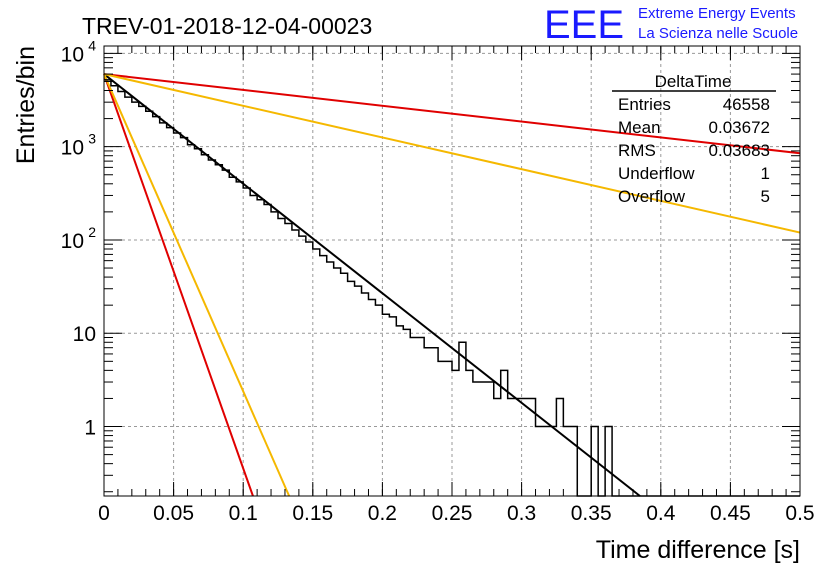 Image resolution: width=836 pixels, height=572 pixels. Describe the element at coordinates (521, 513) in the screenshot. I see `x-tick-label: 0.3` at that location.